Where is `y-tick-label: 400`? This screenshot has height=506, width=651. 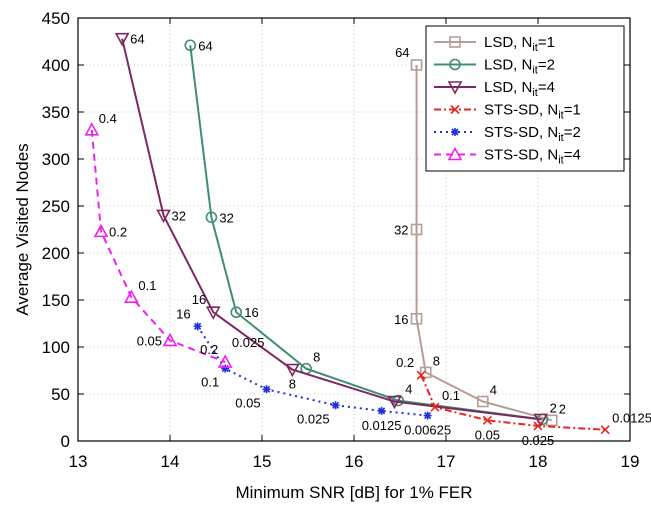
y-tick-label: 400 is located at coordinates (56, 65).